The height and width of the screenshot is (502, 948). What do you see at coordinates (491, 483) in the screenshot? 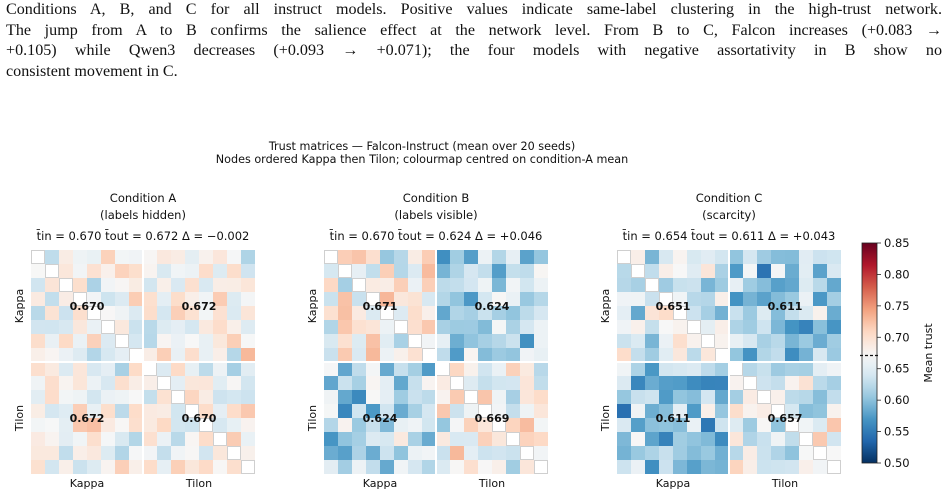
I see `x-axis-label: Tilon` at bounding box center [491, 483].